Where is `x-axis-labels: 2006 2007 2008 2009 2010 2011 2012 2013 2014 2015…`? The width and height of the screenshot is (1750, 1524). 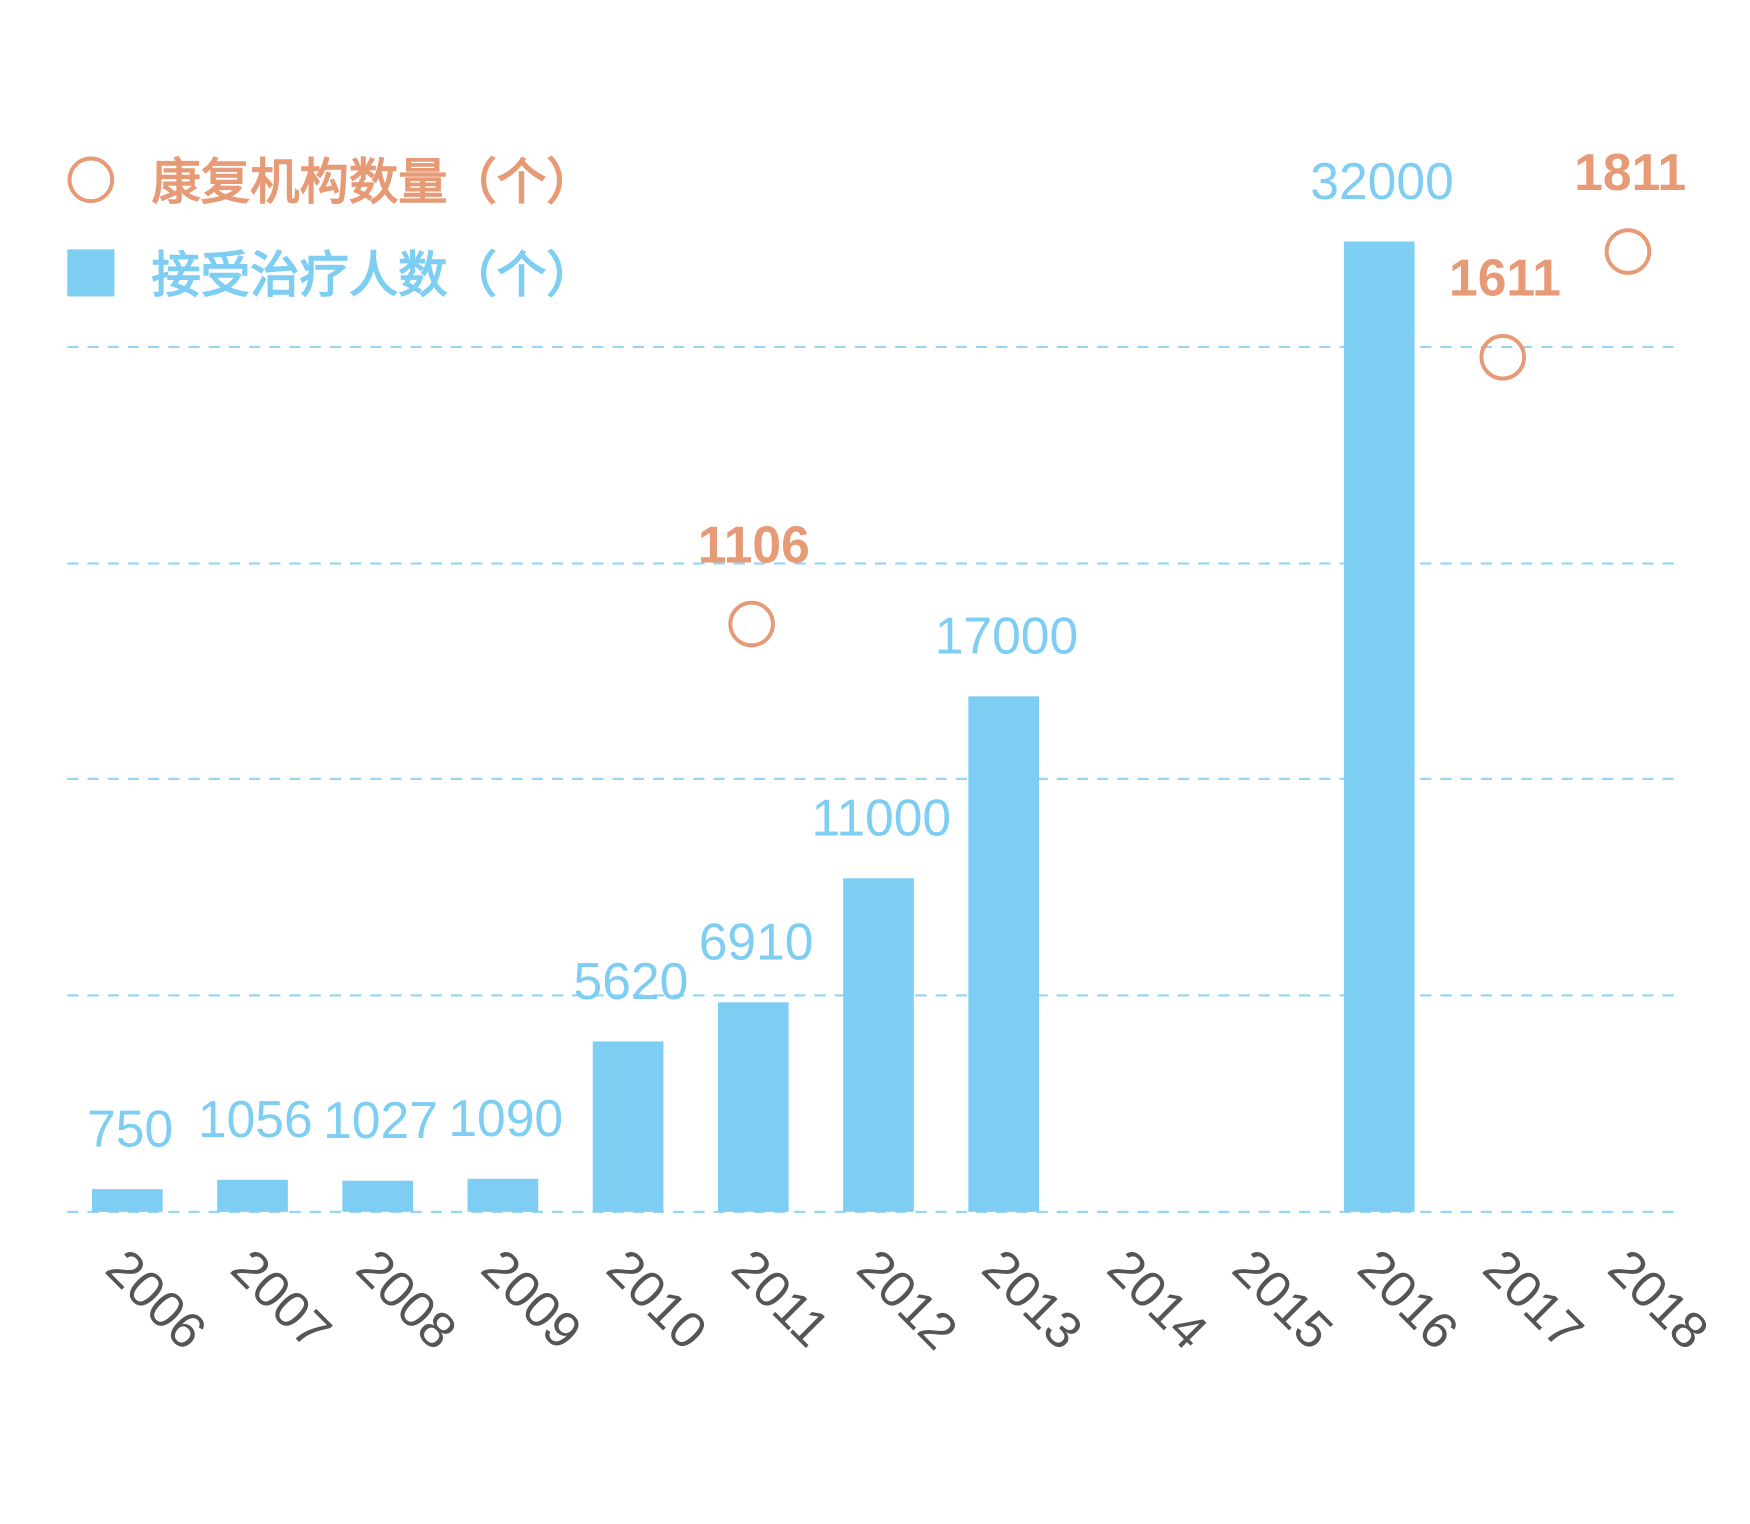 x-axis-labels: 2006 2007 2008 2009 2010 2011 2012 2013 2014 2015… is located at coordinates (907, 1299).